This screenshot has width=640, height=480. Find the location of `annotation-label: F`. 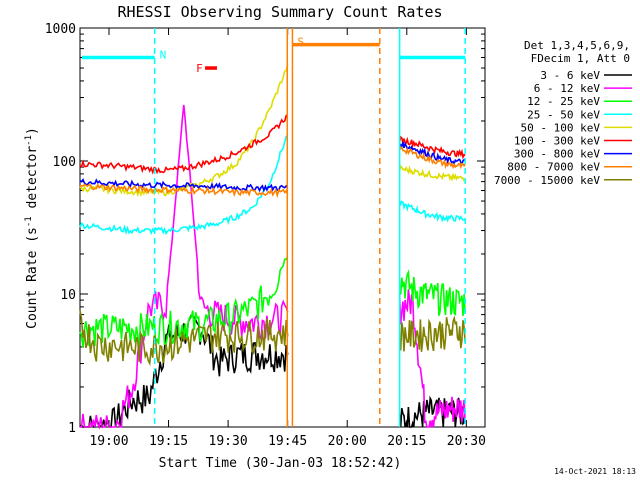

annotation-label: F is located at coordinates (199, 68).